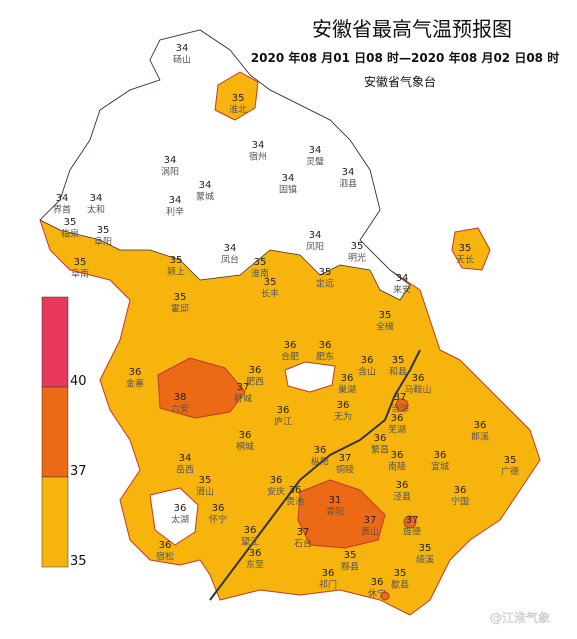 The height and width of the screenshot is (639, 577). What do you see at coordinates (315, 475) in the screenshot?
I see `yangtze-river` at bounding box center [315, 475].